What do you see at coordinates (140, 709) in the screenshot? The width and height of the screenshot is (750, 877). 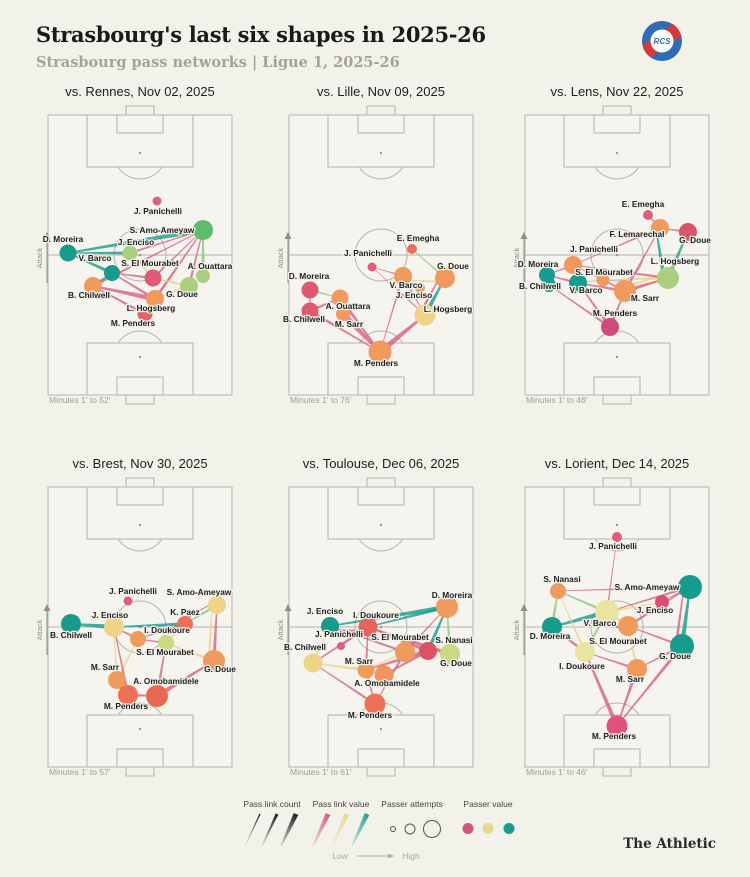 I see `penalty-arc-bottom` at bounding box center [140, 709].